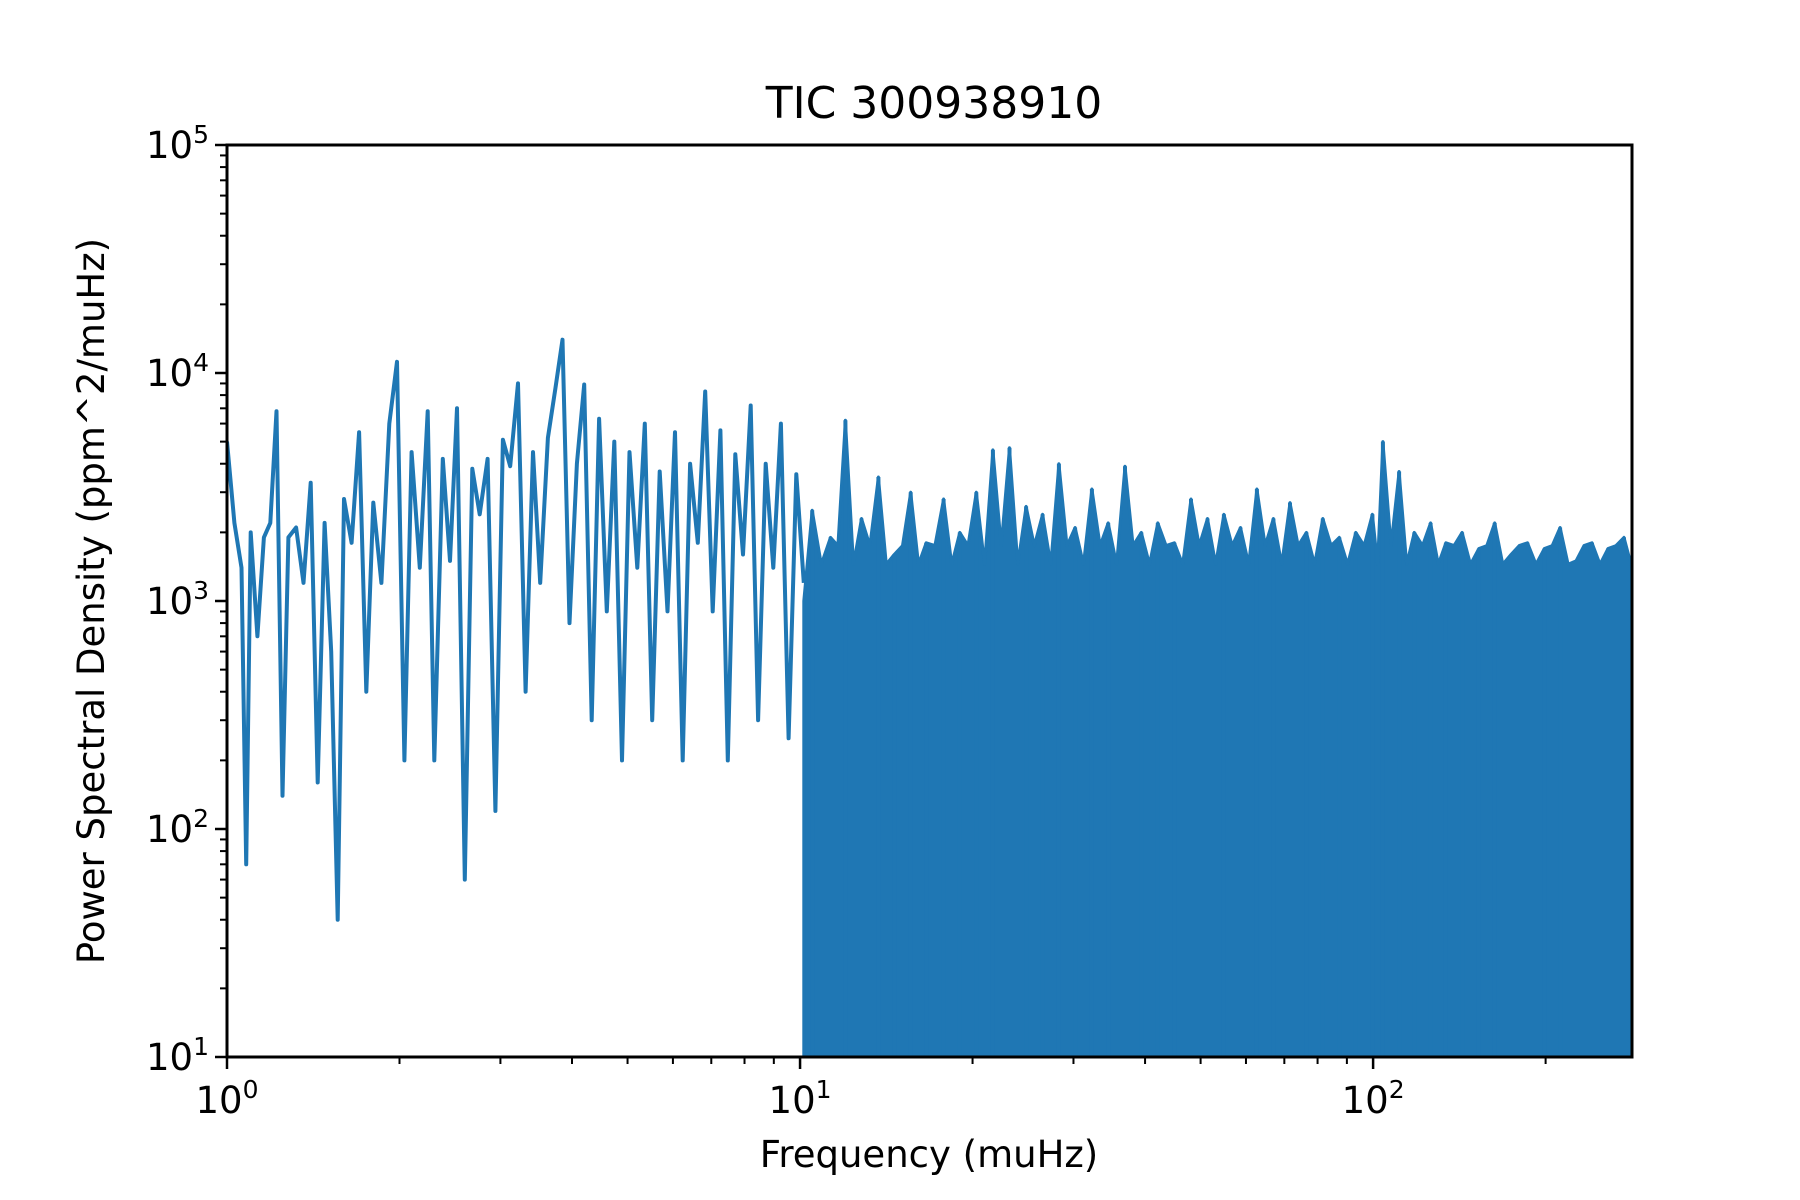 The width and height of the screenshot is (1800, 1200). Describe the element at coordinates (227, 1098) in the screenshot. I see `x-tick-label: 100` at that location.